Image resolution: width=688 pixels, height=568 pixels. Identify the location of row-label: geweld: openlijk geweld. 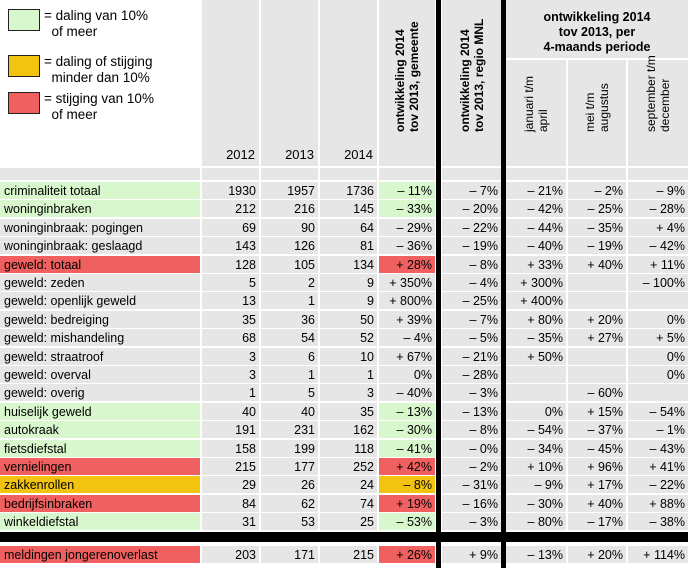
(100, 300).